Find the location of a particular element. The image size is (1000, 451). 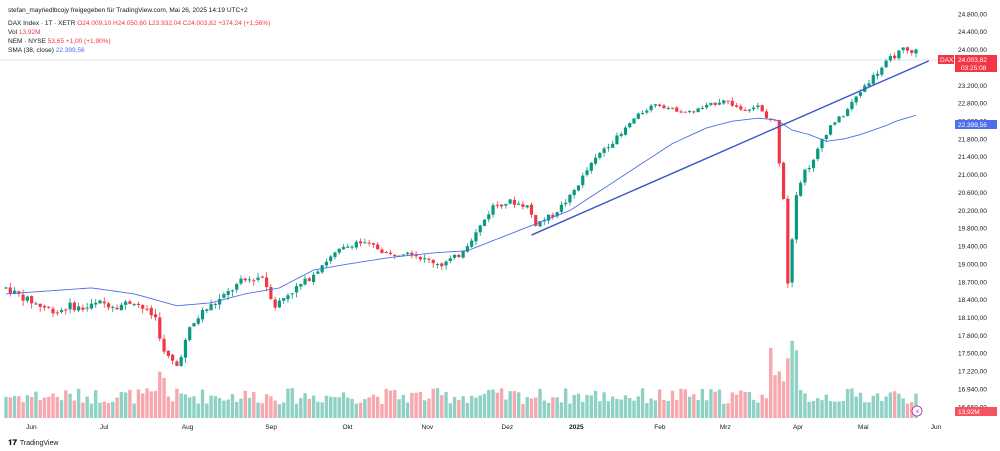

lightning-icon is located at coordinates (917, 411).